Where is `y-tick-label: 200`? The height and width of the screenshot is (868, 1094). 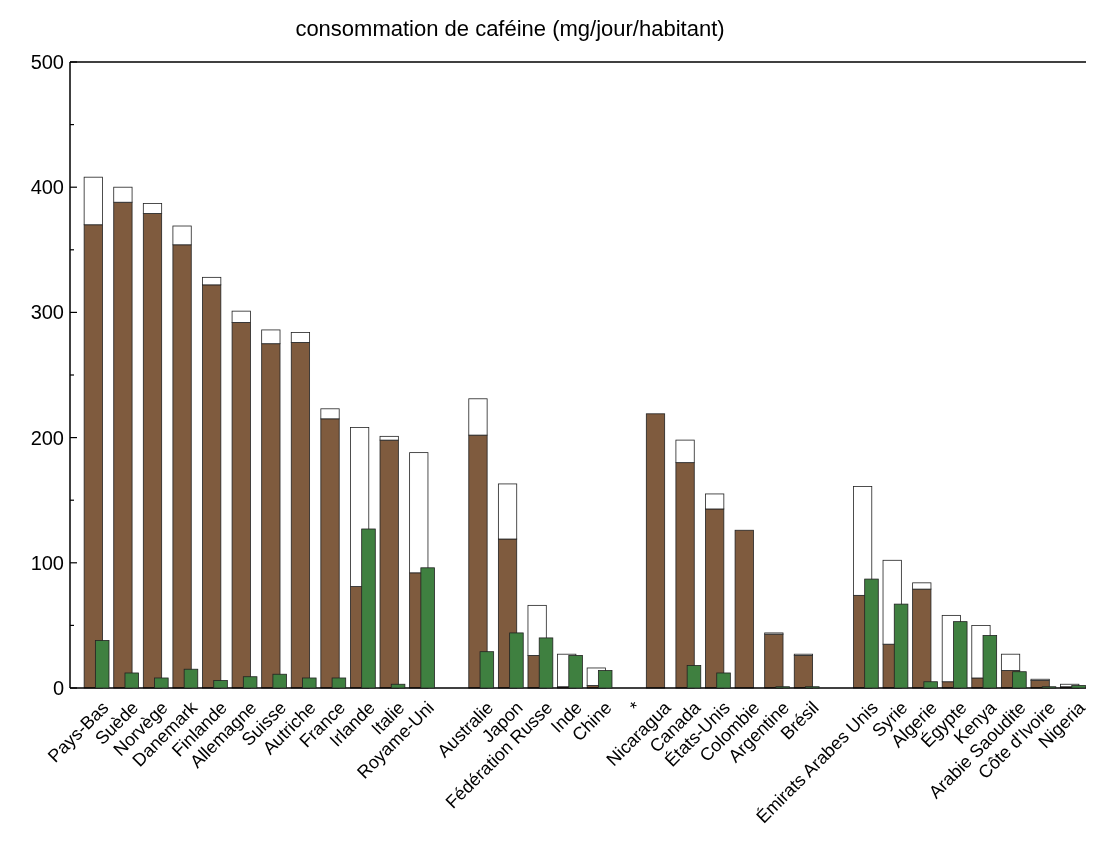
y-tick-label: 200 is located at coordinates (47, 437).